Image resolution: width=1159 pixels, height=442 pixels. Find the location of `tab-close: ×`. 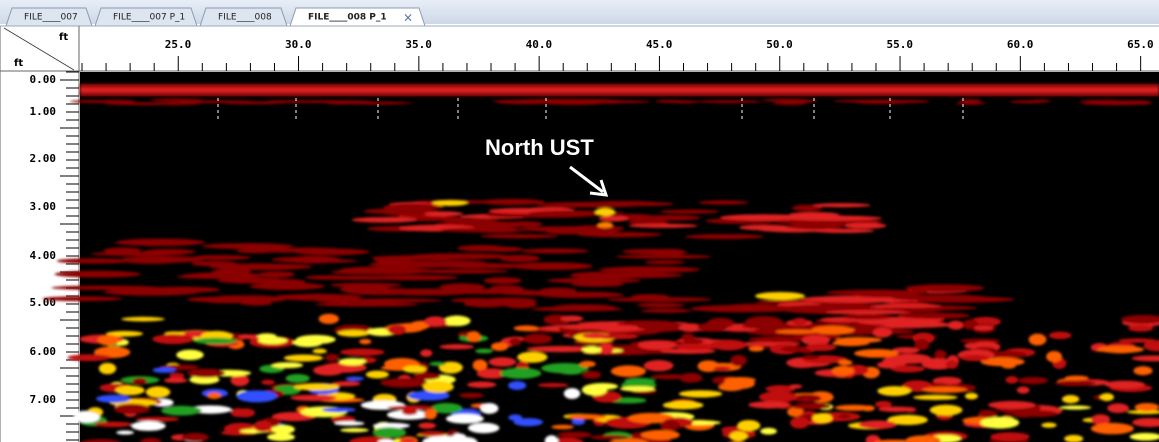

tab-close: × is located at coordinates (408, 18).